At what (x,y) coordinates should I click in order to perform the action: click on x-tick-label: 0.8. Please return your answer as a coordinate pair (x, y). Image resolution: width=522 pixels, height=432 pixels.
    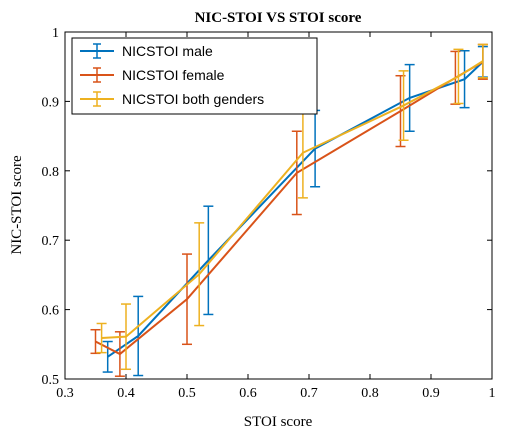
    Looking at the image, I should click on (370, 393).